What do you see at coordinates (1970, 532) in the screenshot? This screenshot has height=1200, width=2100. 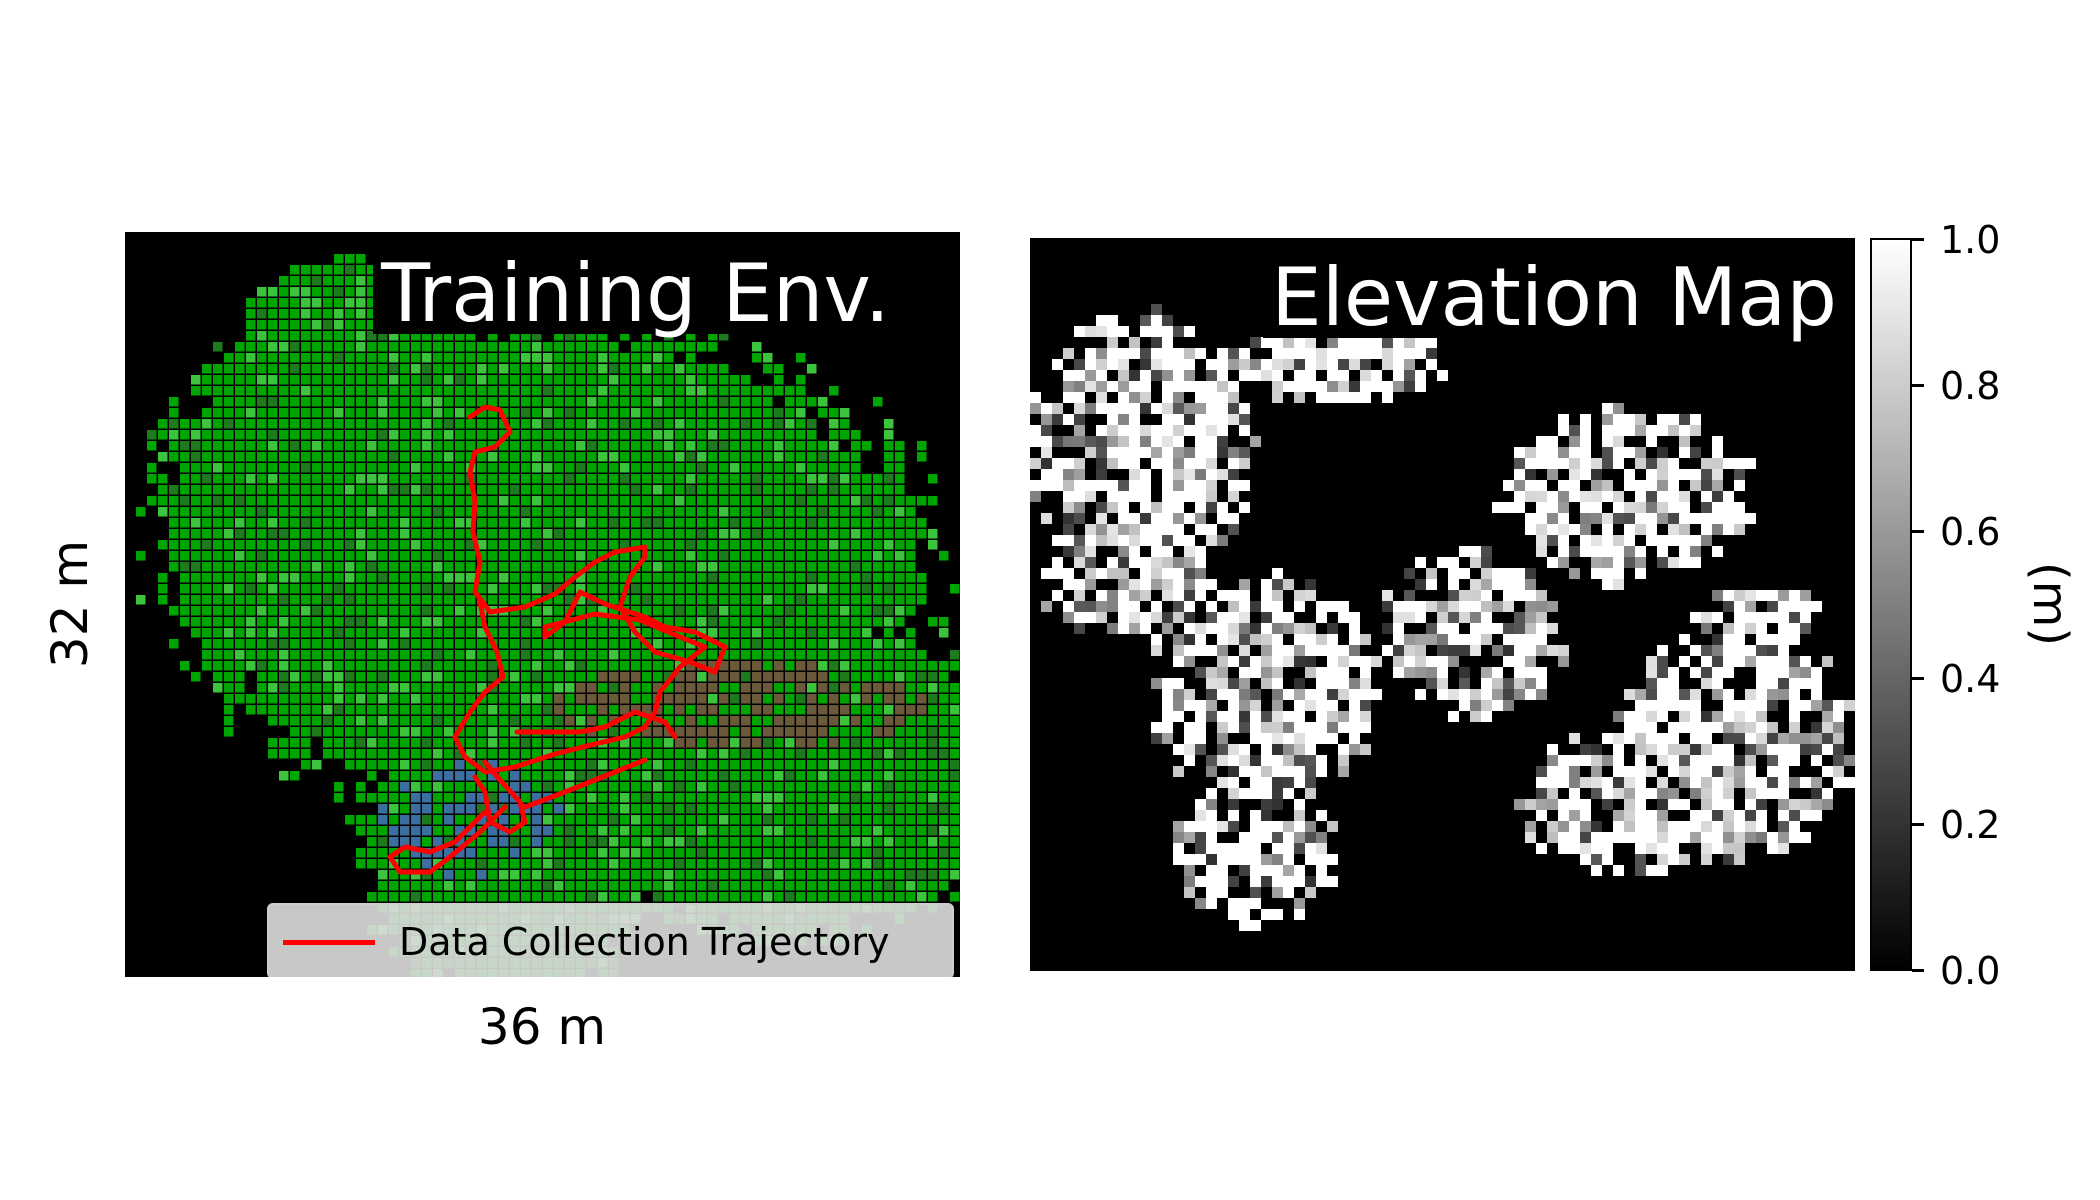 I see `colorbar-tick-label: 0.6` at bounding box center [1970, 532].